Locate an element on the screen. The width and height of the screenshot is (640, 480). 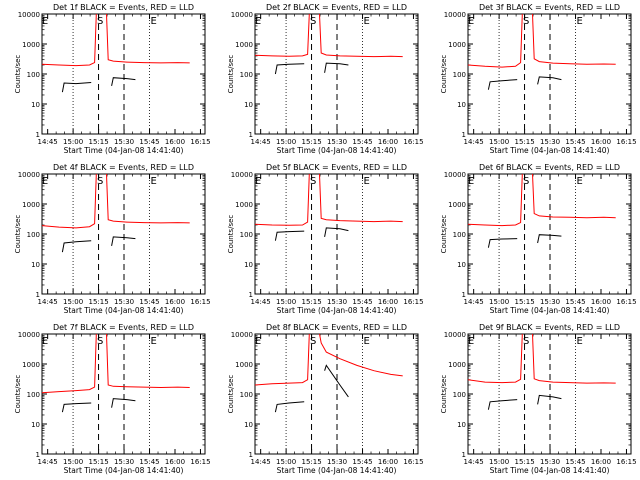
panel-title: Det 7f BLACK = Events, RED = LLD is located at coordinates (123, 327).